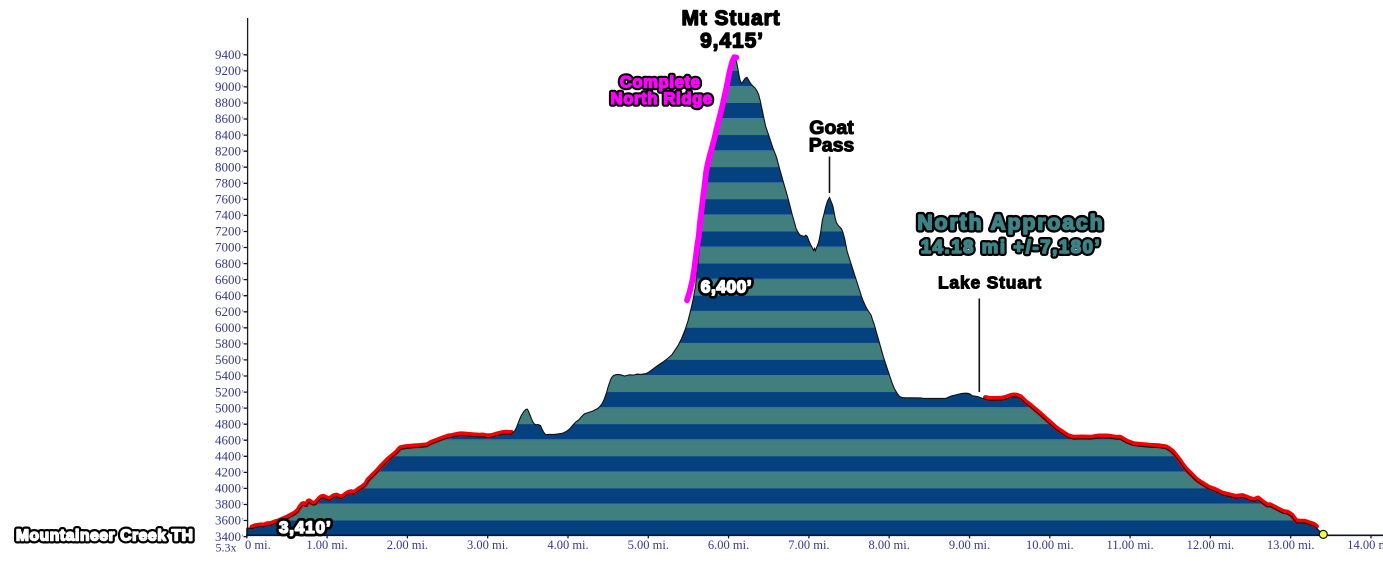 The image size is (1383, 588). What do you see at coordinates (326, 545) in the screenshot?
I see `svg-text: 1.00 mi.` at bounding box center [326, 545].